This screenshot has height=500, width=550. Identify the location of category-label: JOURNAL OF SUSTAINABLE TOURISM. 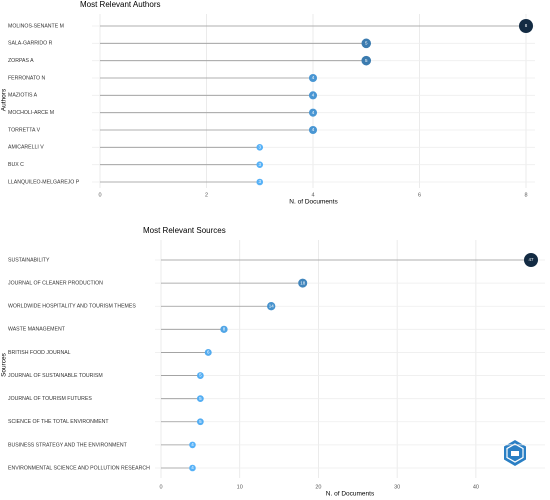
(55, 376).